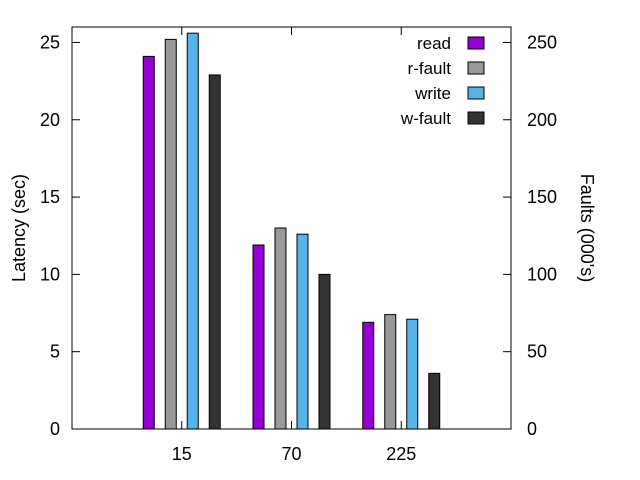 The height and width of the screenshot is (480, 640). Describe the element at coordinates (476, 93) in the screenshot. I see `legend-swatch-write` at that location.